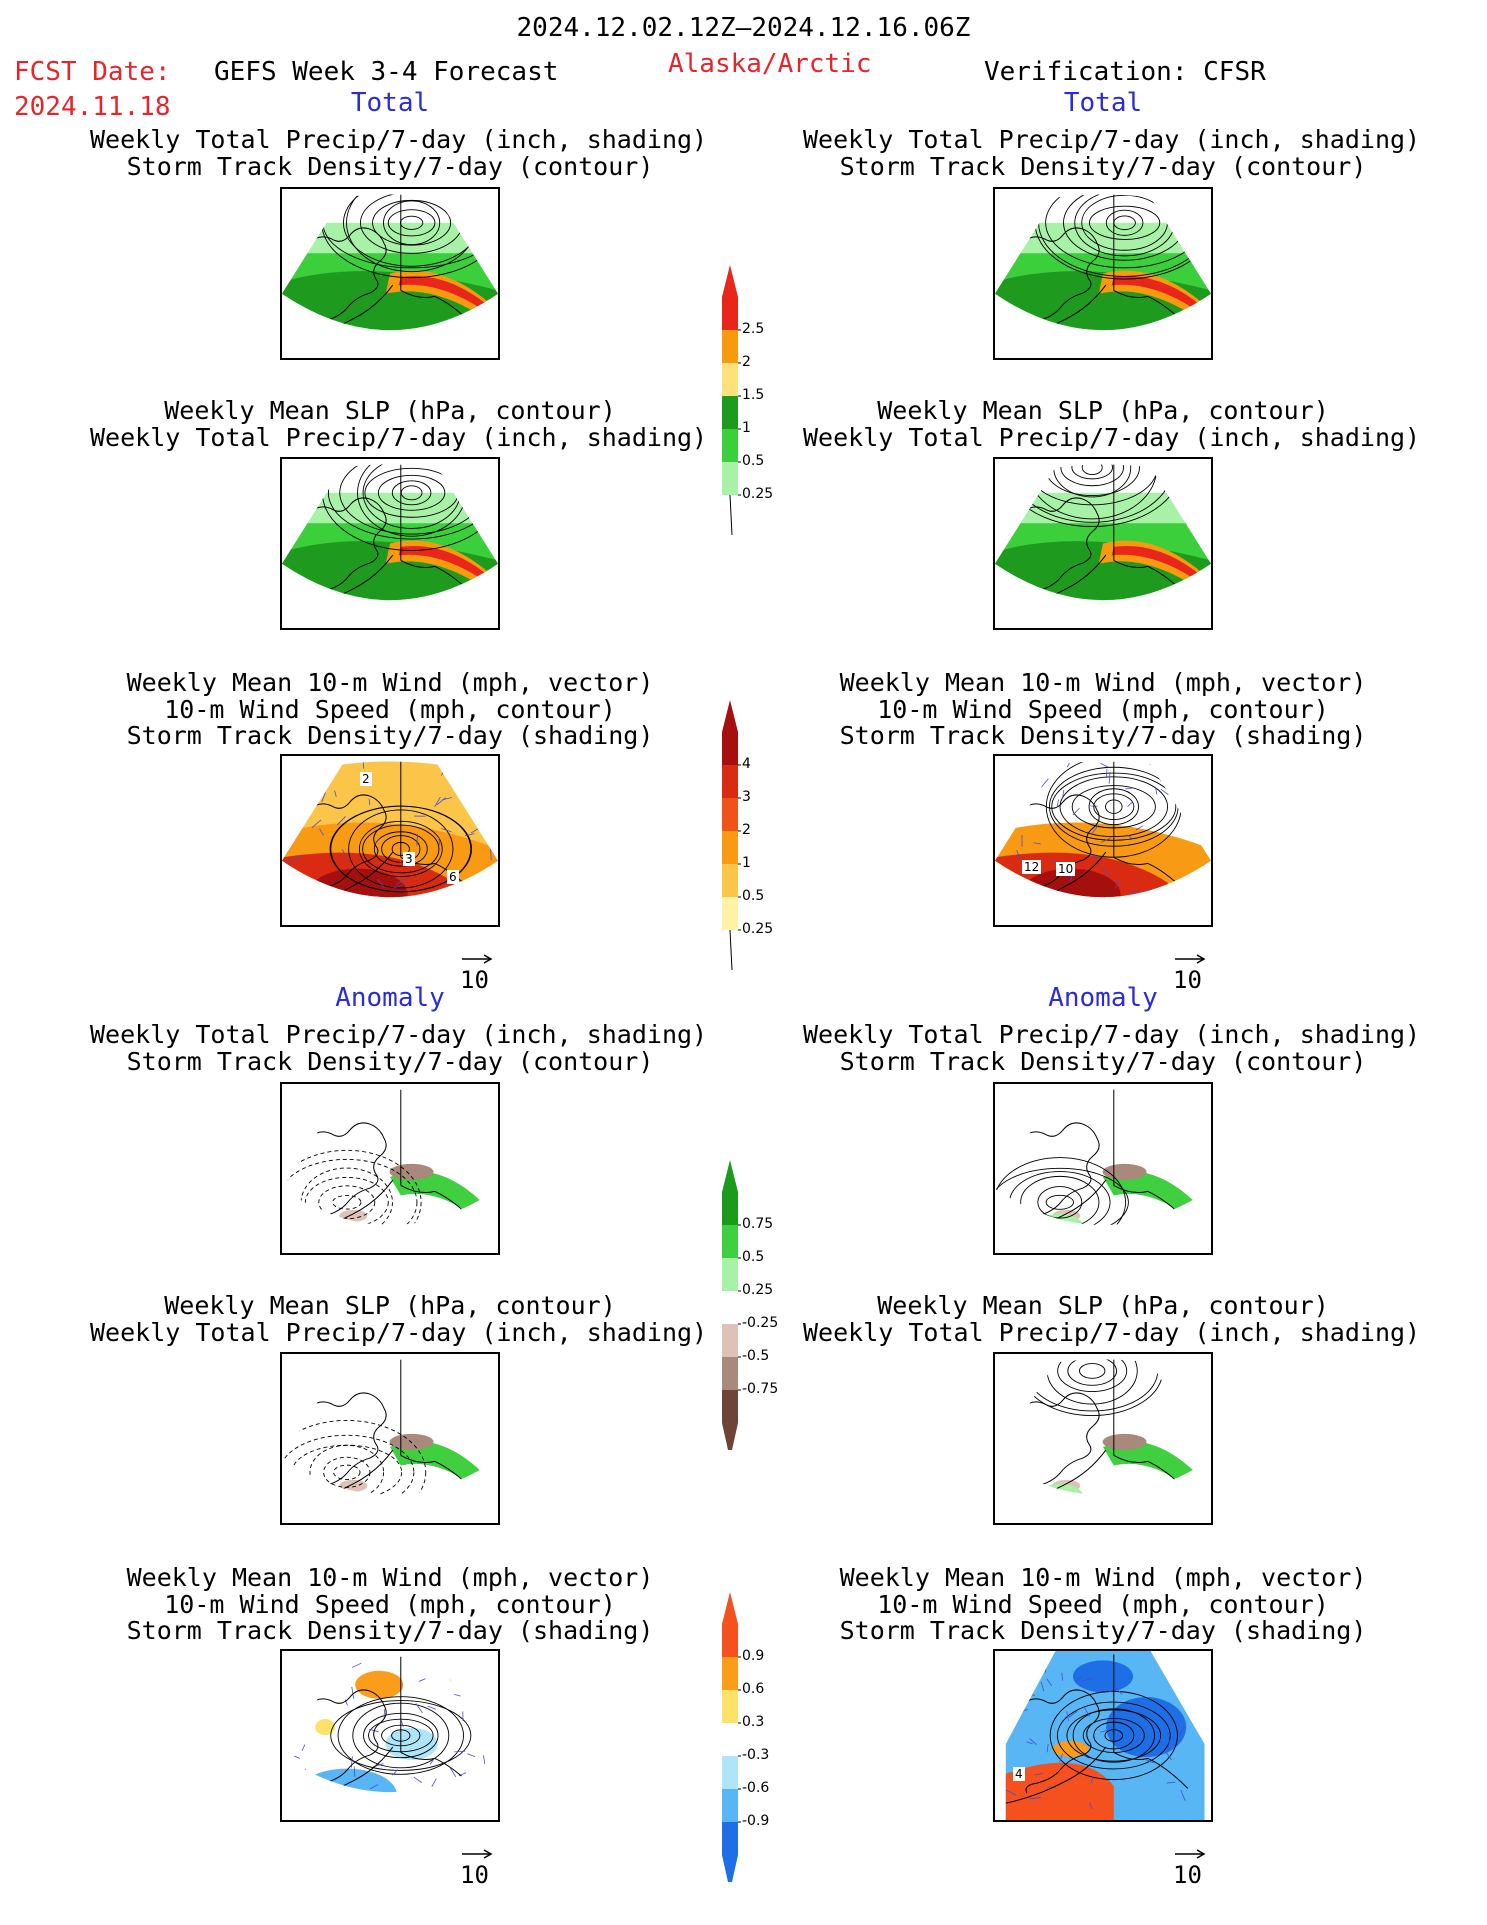  What do you see at coordinates (390, 543) in the screenshot?
I see `map-total-slp-left` at bounding box center [390, 543].